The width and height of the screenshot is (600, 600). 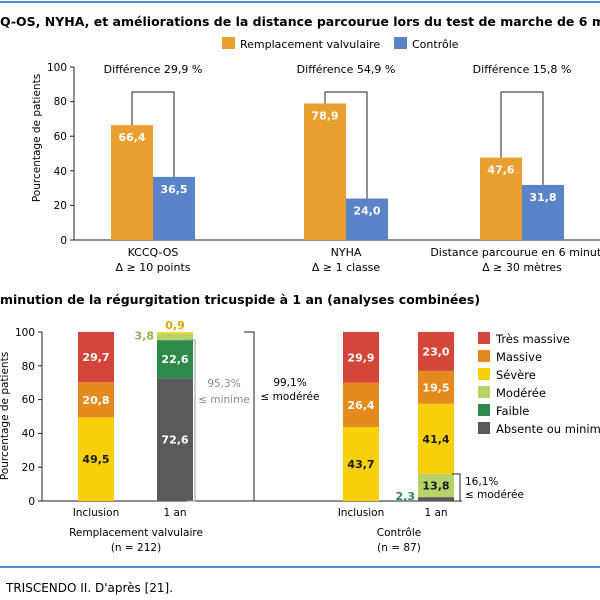 I want to click on bottom-ytick-label: 40, so click(x=28, y=434).